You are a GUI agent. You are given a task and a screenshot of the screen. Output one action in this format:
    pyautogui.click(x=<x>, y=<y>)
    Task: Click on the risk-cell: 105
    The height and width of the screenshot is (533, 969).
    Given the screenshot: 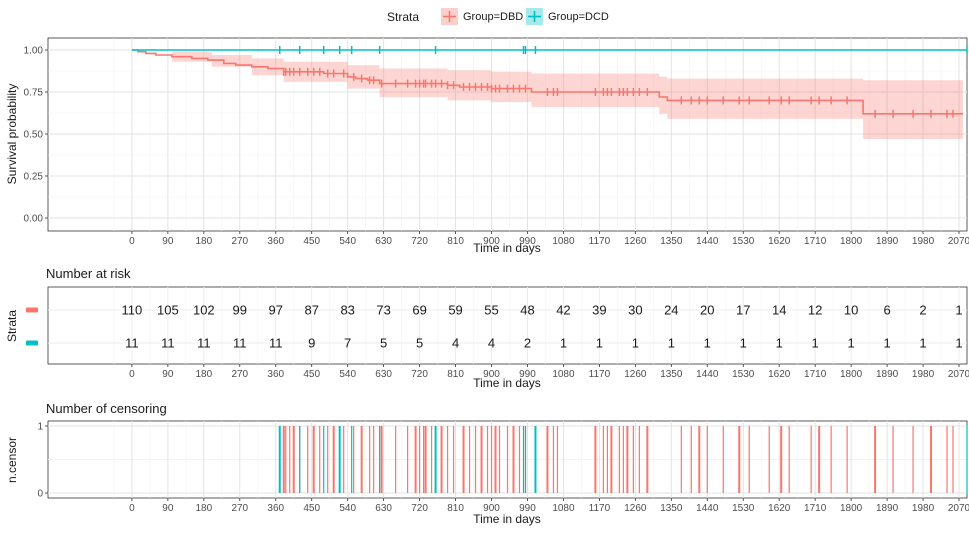 What is the action you would take?
    pyautogui.click(x=168, y=310)
    